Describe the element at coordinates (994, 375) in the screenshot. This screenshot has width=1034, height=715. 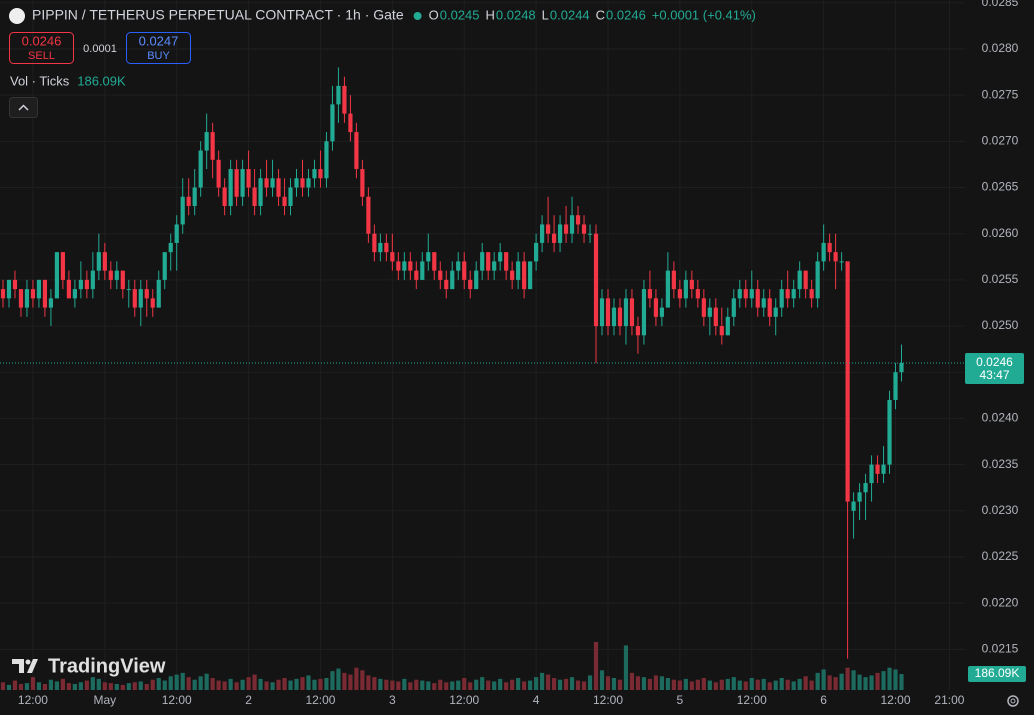
I see `countdown: 43:47` at that location.